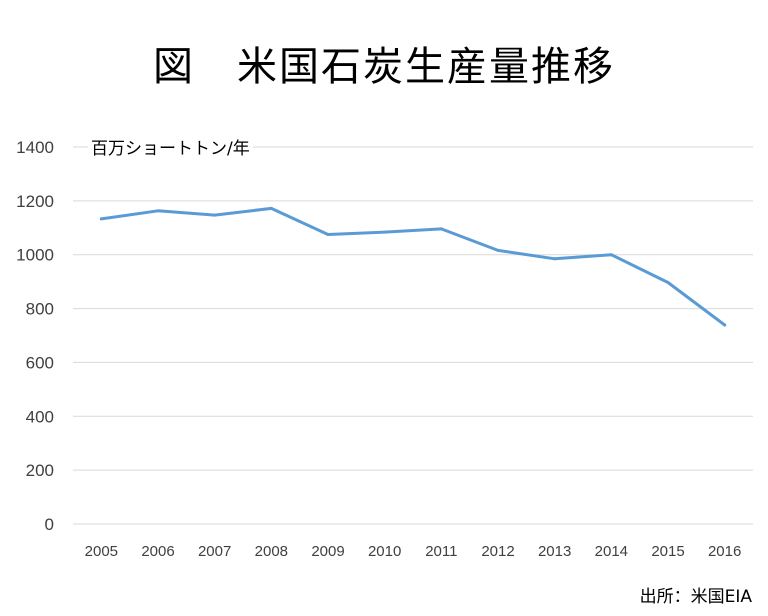 The height and width of the screenshot is (616, 768). What do you see at coordinates (101, 551) in the screenshot?
I see `x-tick-label: 2005` at bounding box center [101, 551].